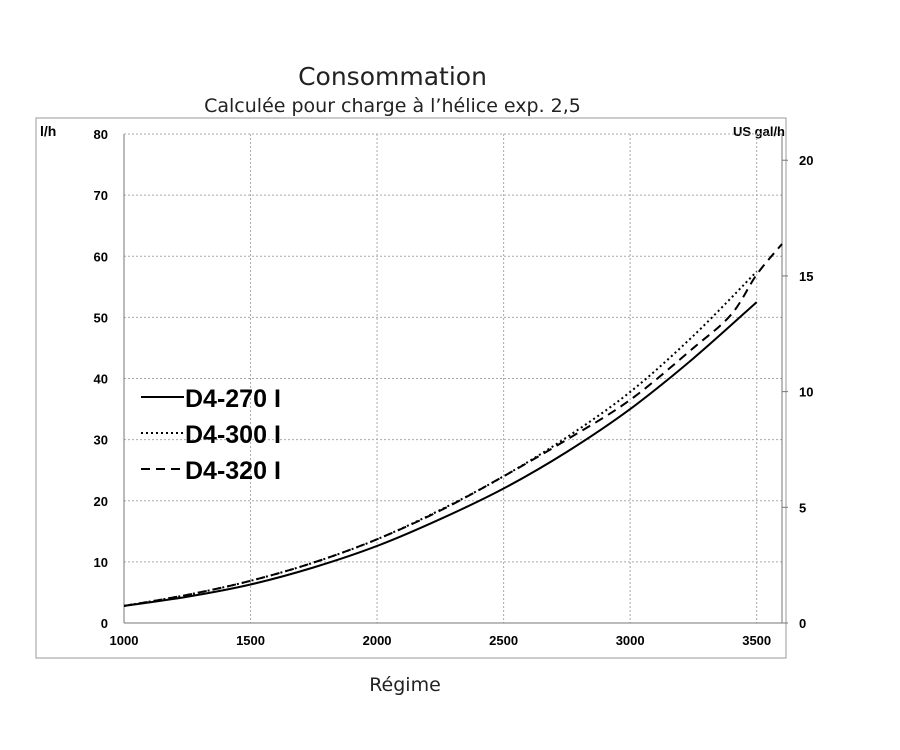  I want to click on x-tick-label: 3500, so click(756, 640).